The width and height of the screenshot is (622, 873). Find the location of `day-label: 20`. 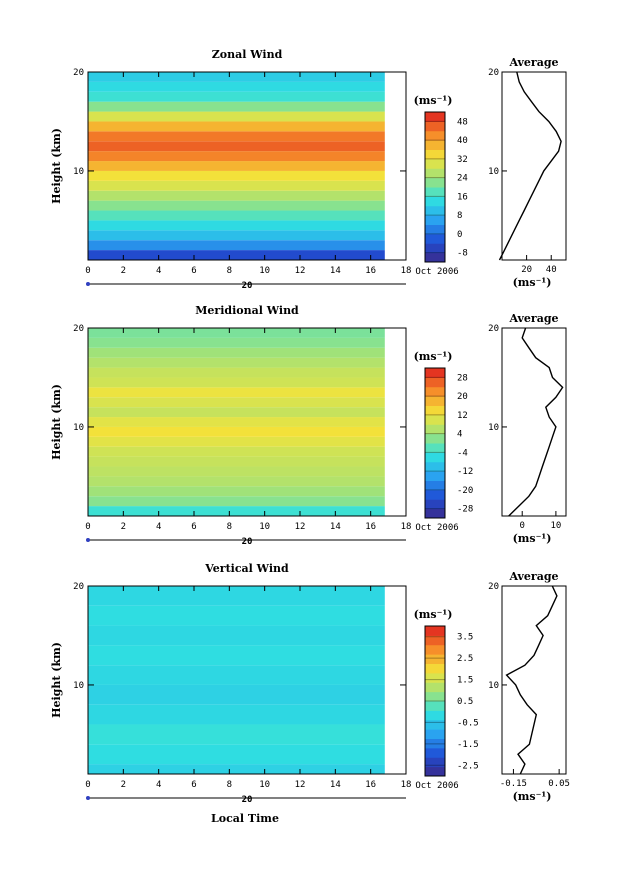

day-label: 20 is located at coordinates (247, 286).